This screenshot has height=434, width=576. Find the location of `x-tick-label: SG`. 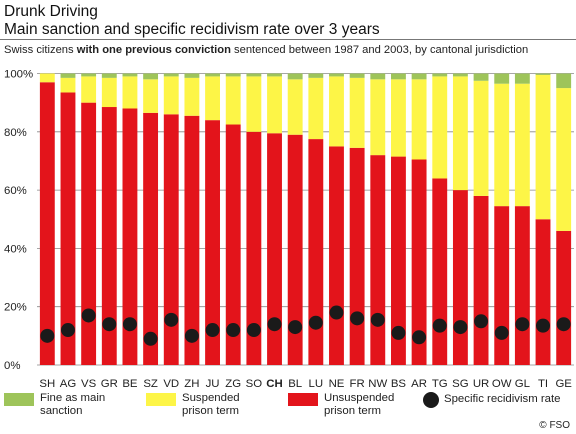

x-tick-label: SG is located at coordinates (460, 384).